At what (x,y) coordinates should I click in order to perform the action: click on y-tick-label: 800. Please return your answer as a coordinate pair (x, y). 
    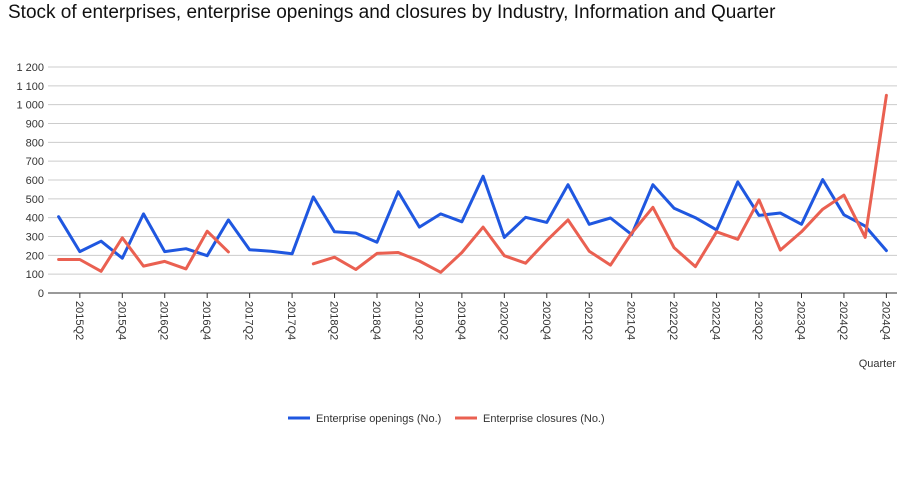
    Looking at the image, I should click on (35, 143).